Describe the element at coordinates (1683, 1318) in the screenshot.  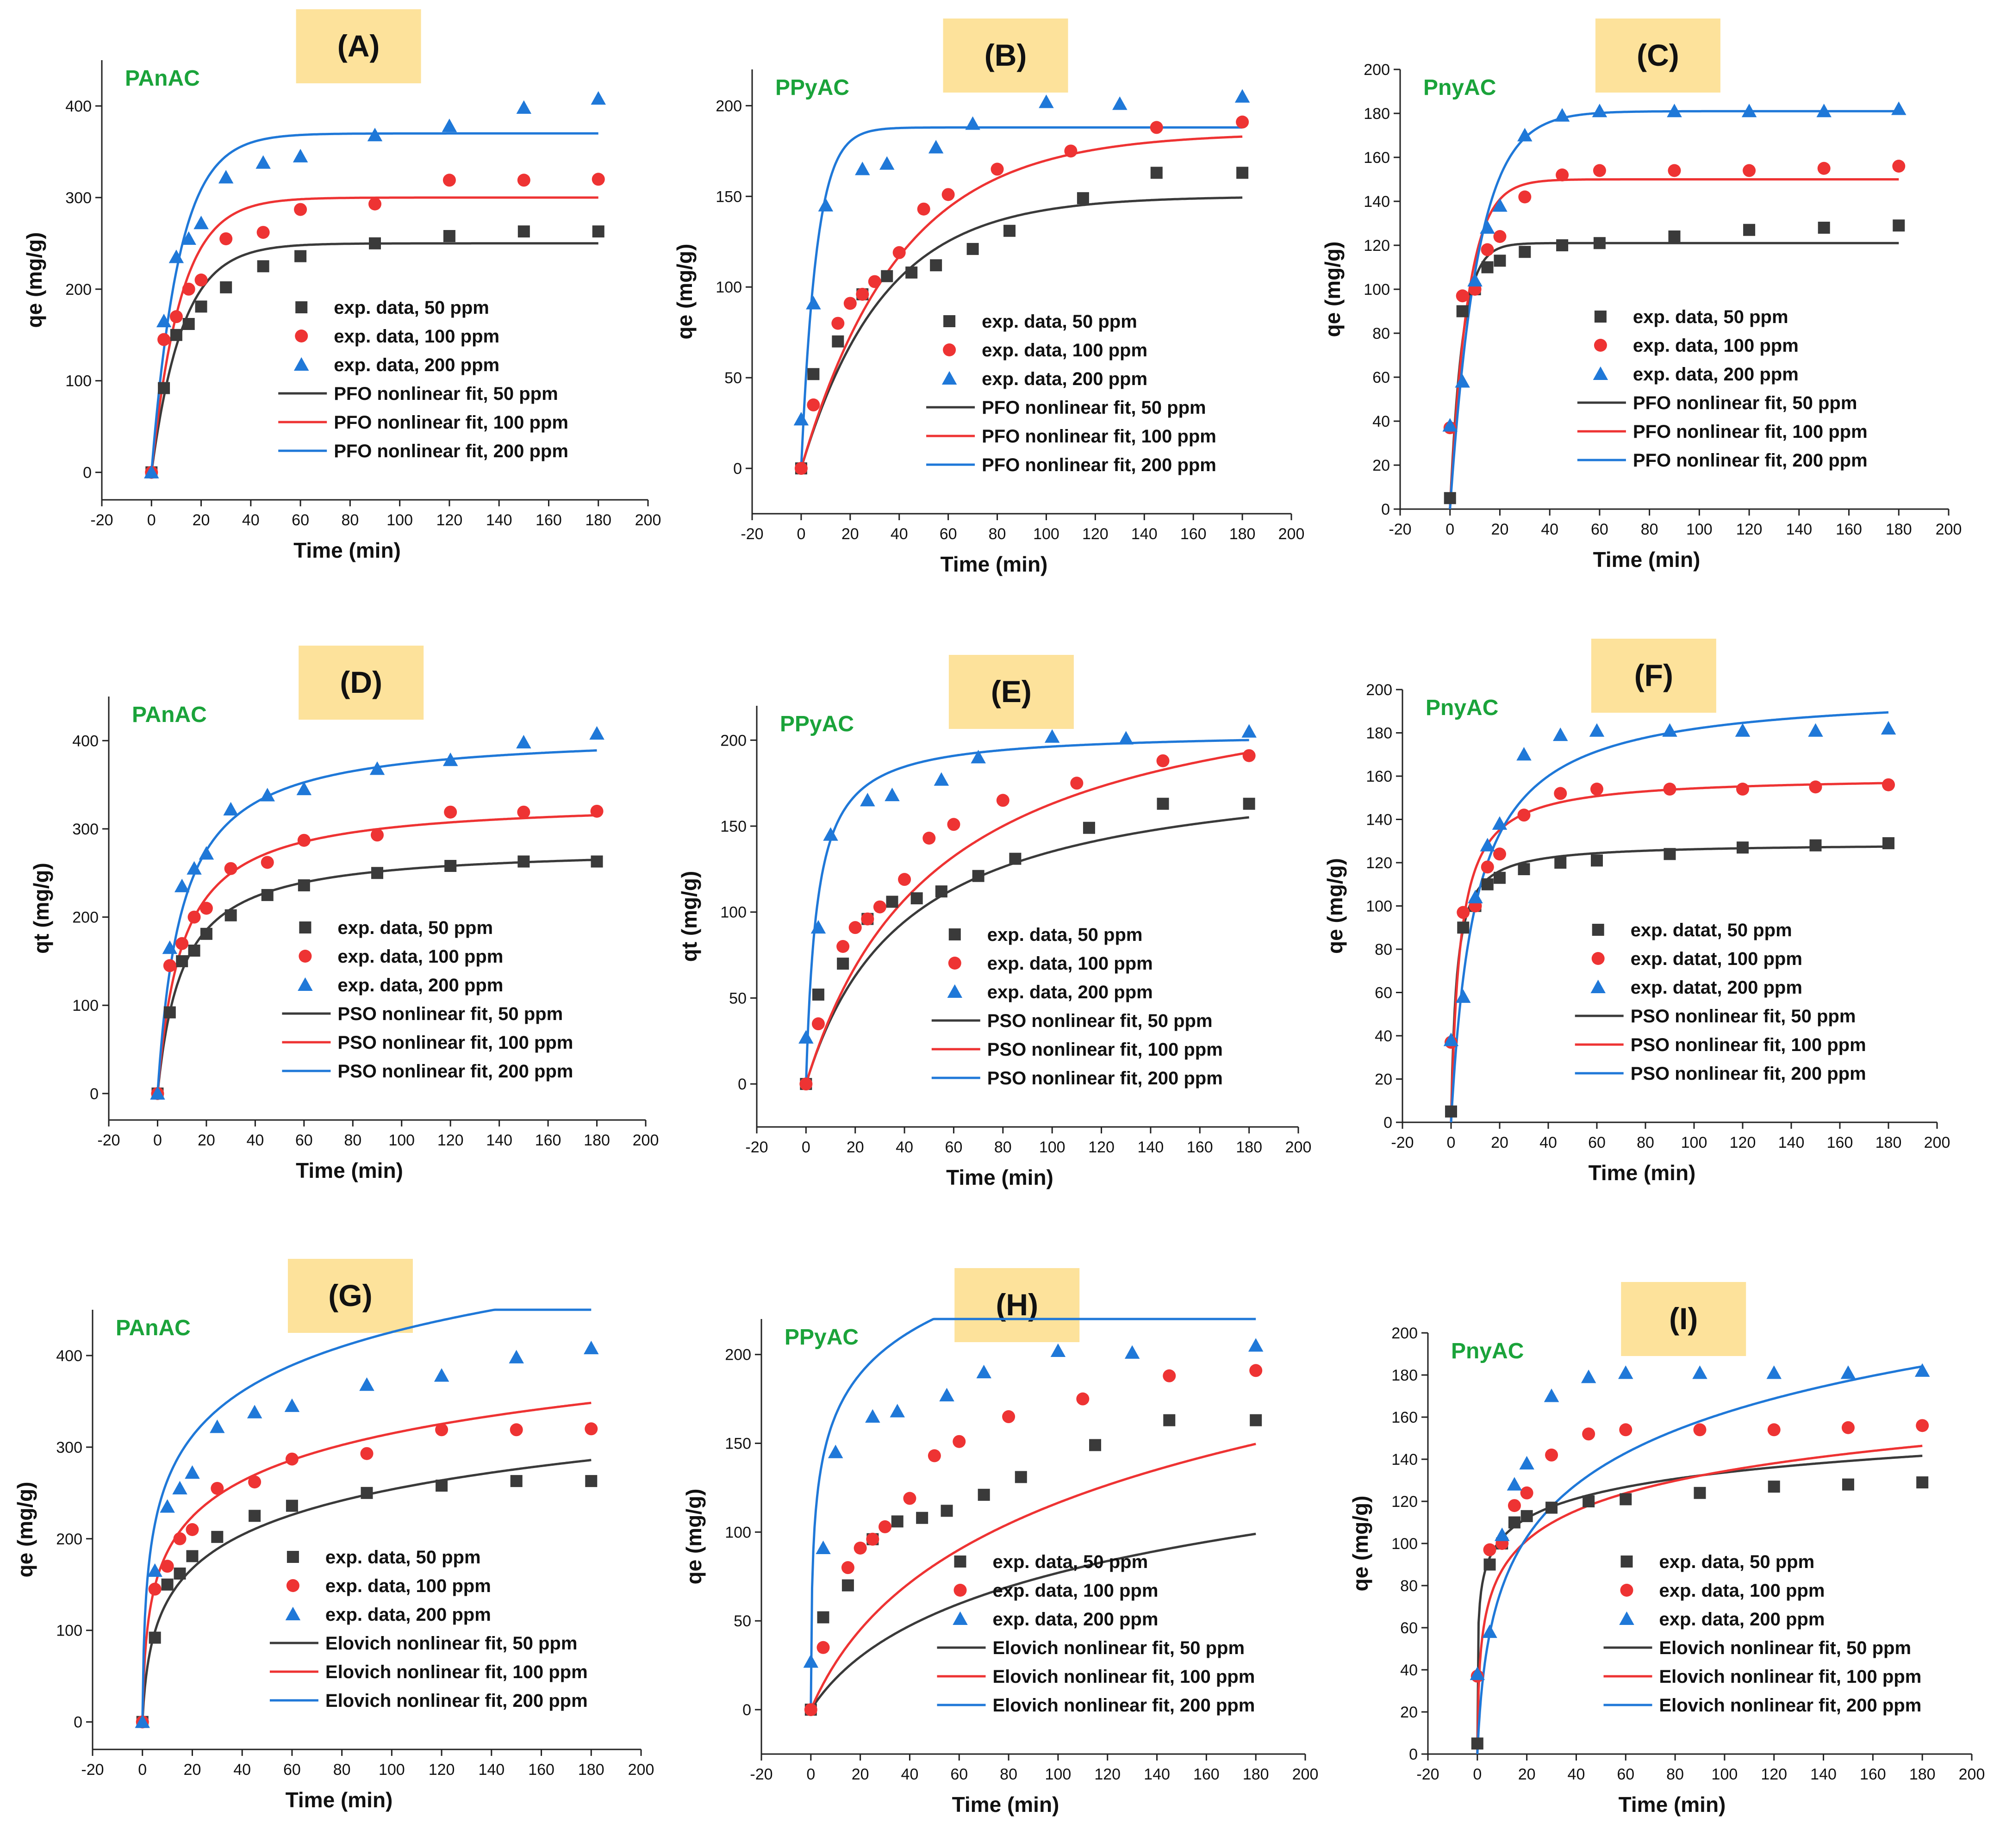
I see `panel-label: (I)` at that location.